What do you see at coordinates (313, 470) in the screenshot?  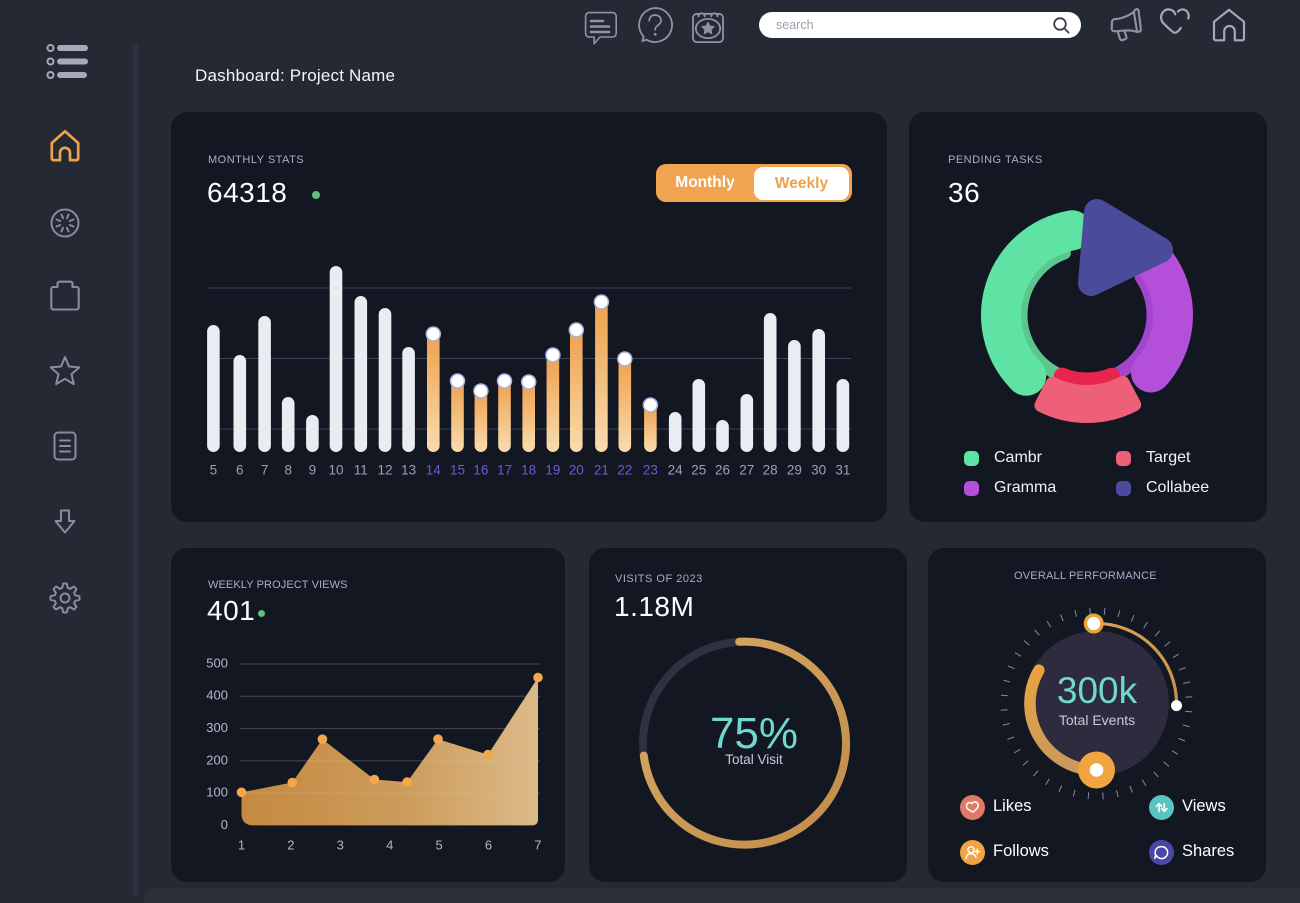 I see `svg-text: 9` at bounding box center [313, 470].